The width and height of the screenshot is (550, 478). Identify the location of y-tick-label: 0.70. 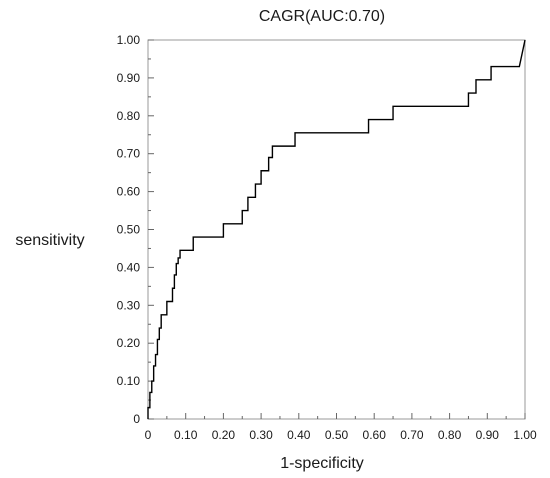
(129, 154).